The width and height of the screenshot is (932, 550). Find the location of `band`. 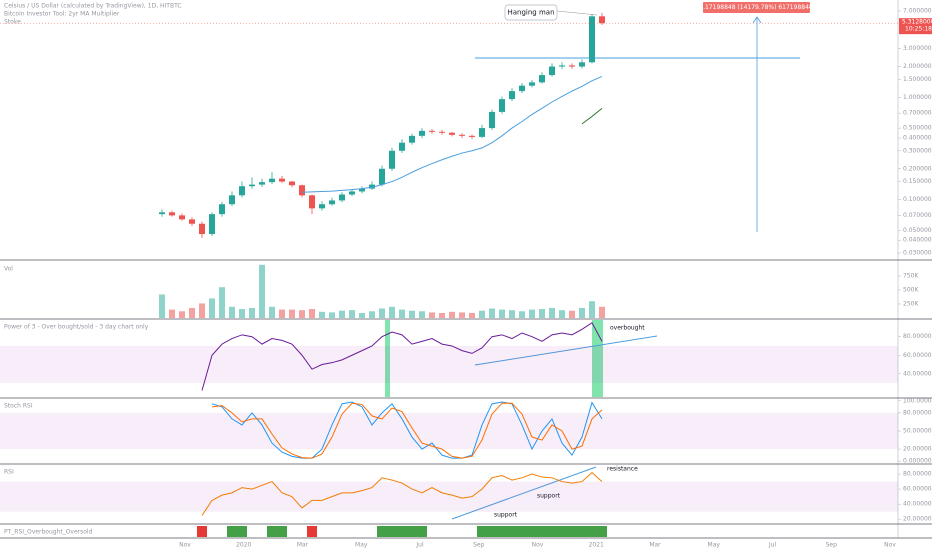

band is located at coordinates (449, 431).